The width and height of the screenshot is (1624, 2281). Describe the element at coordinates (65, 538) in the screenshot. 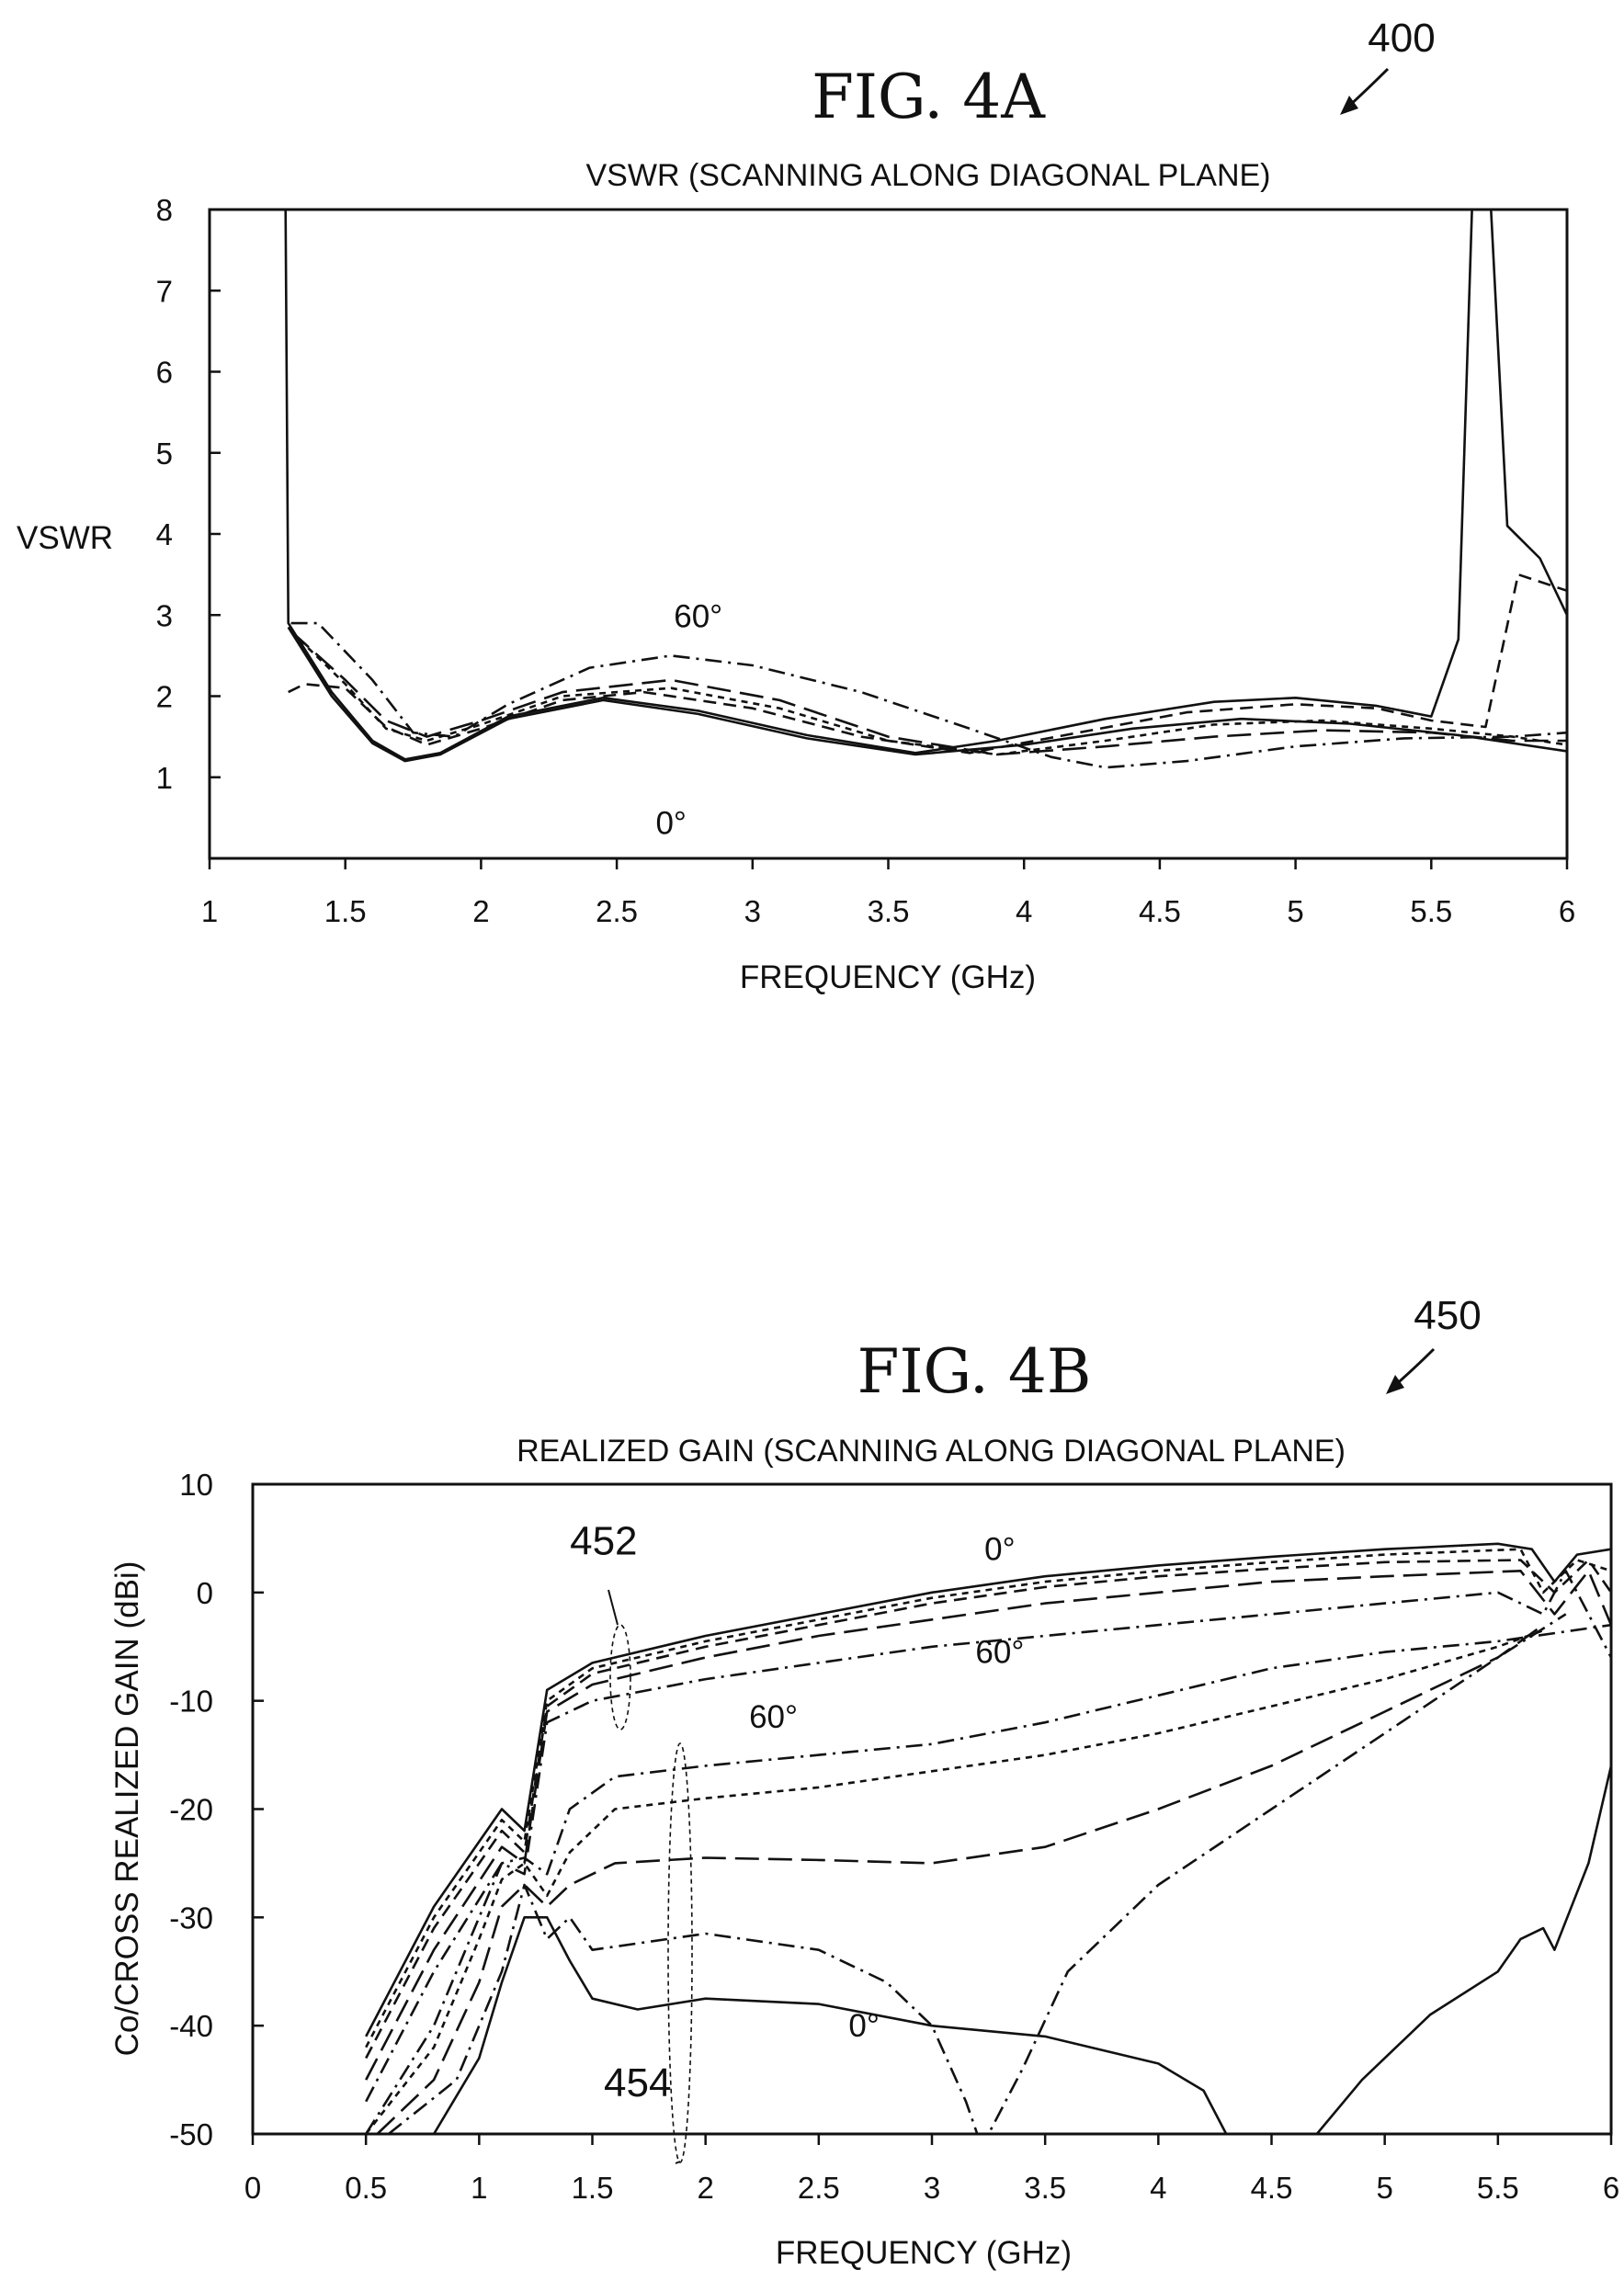

I see `y-axis-label: VSWR` at that location.